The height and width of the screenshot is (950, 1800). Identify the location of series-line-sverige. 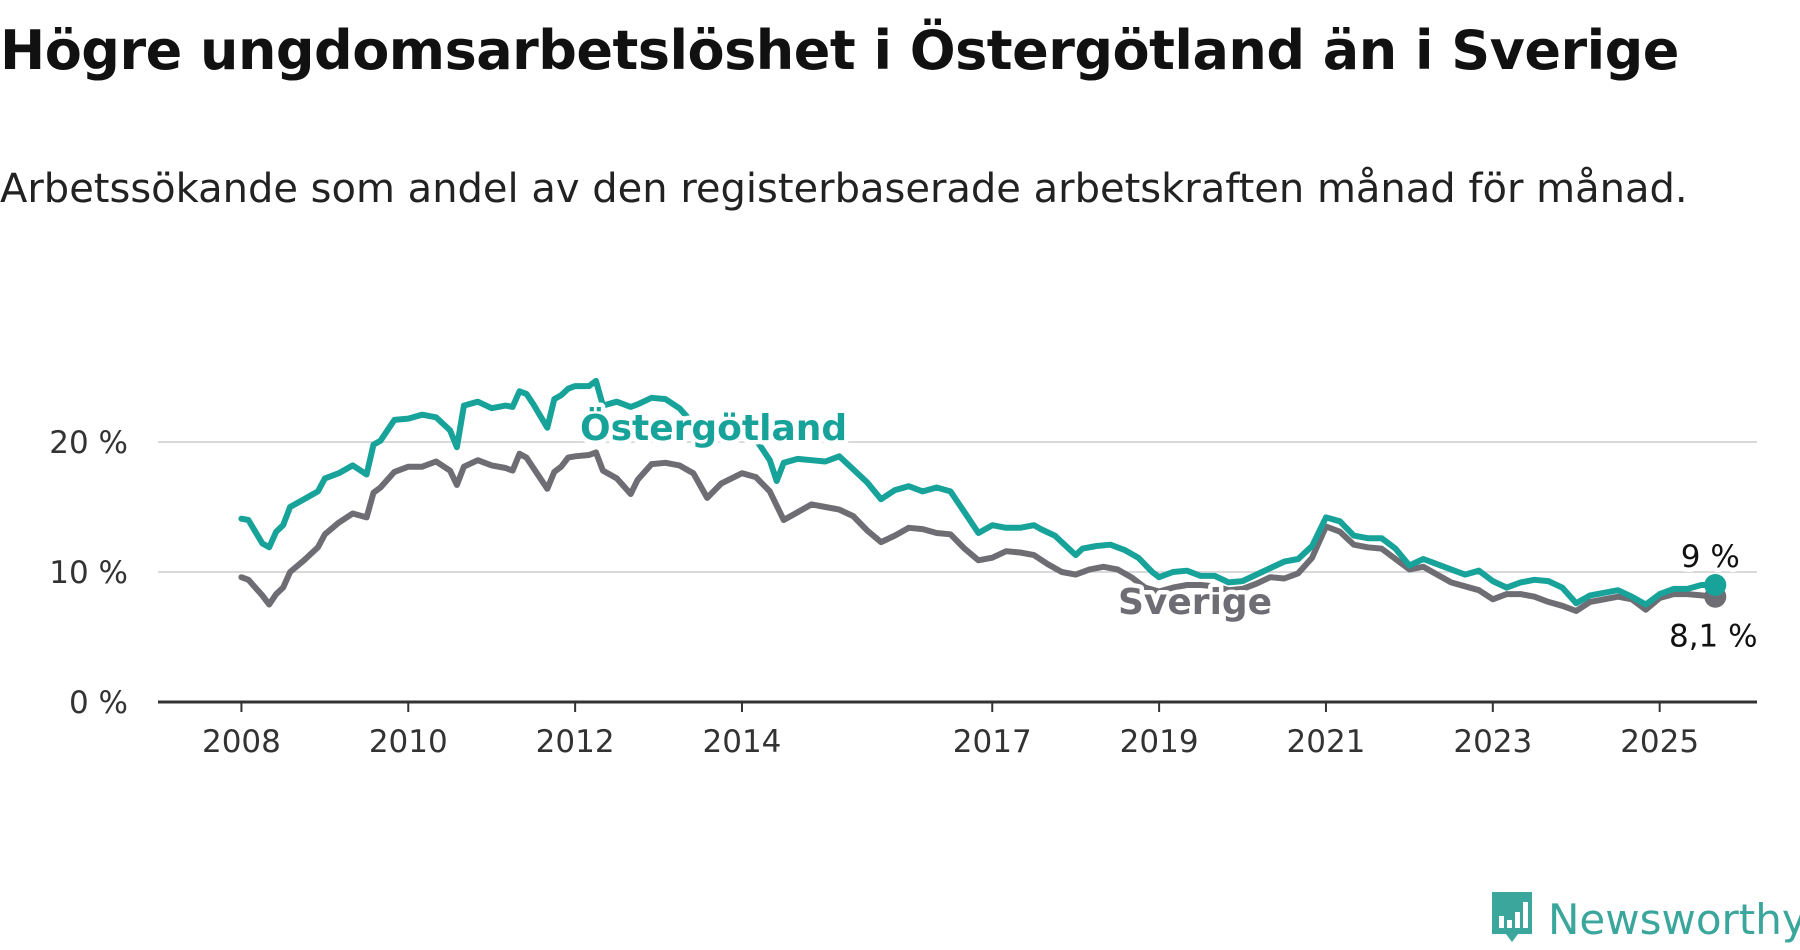
(978, 531).